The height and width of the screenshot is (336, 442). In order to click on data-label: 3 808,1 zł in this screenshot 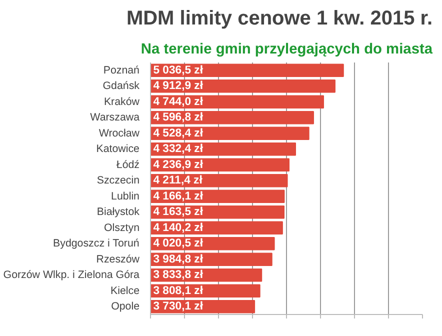, I will do `click(178, 290)`.